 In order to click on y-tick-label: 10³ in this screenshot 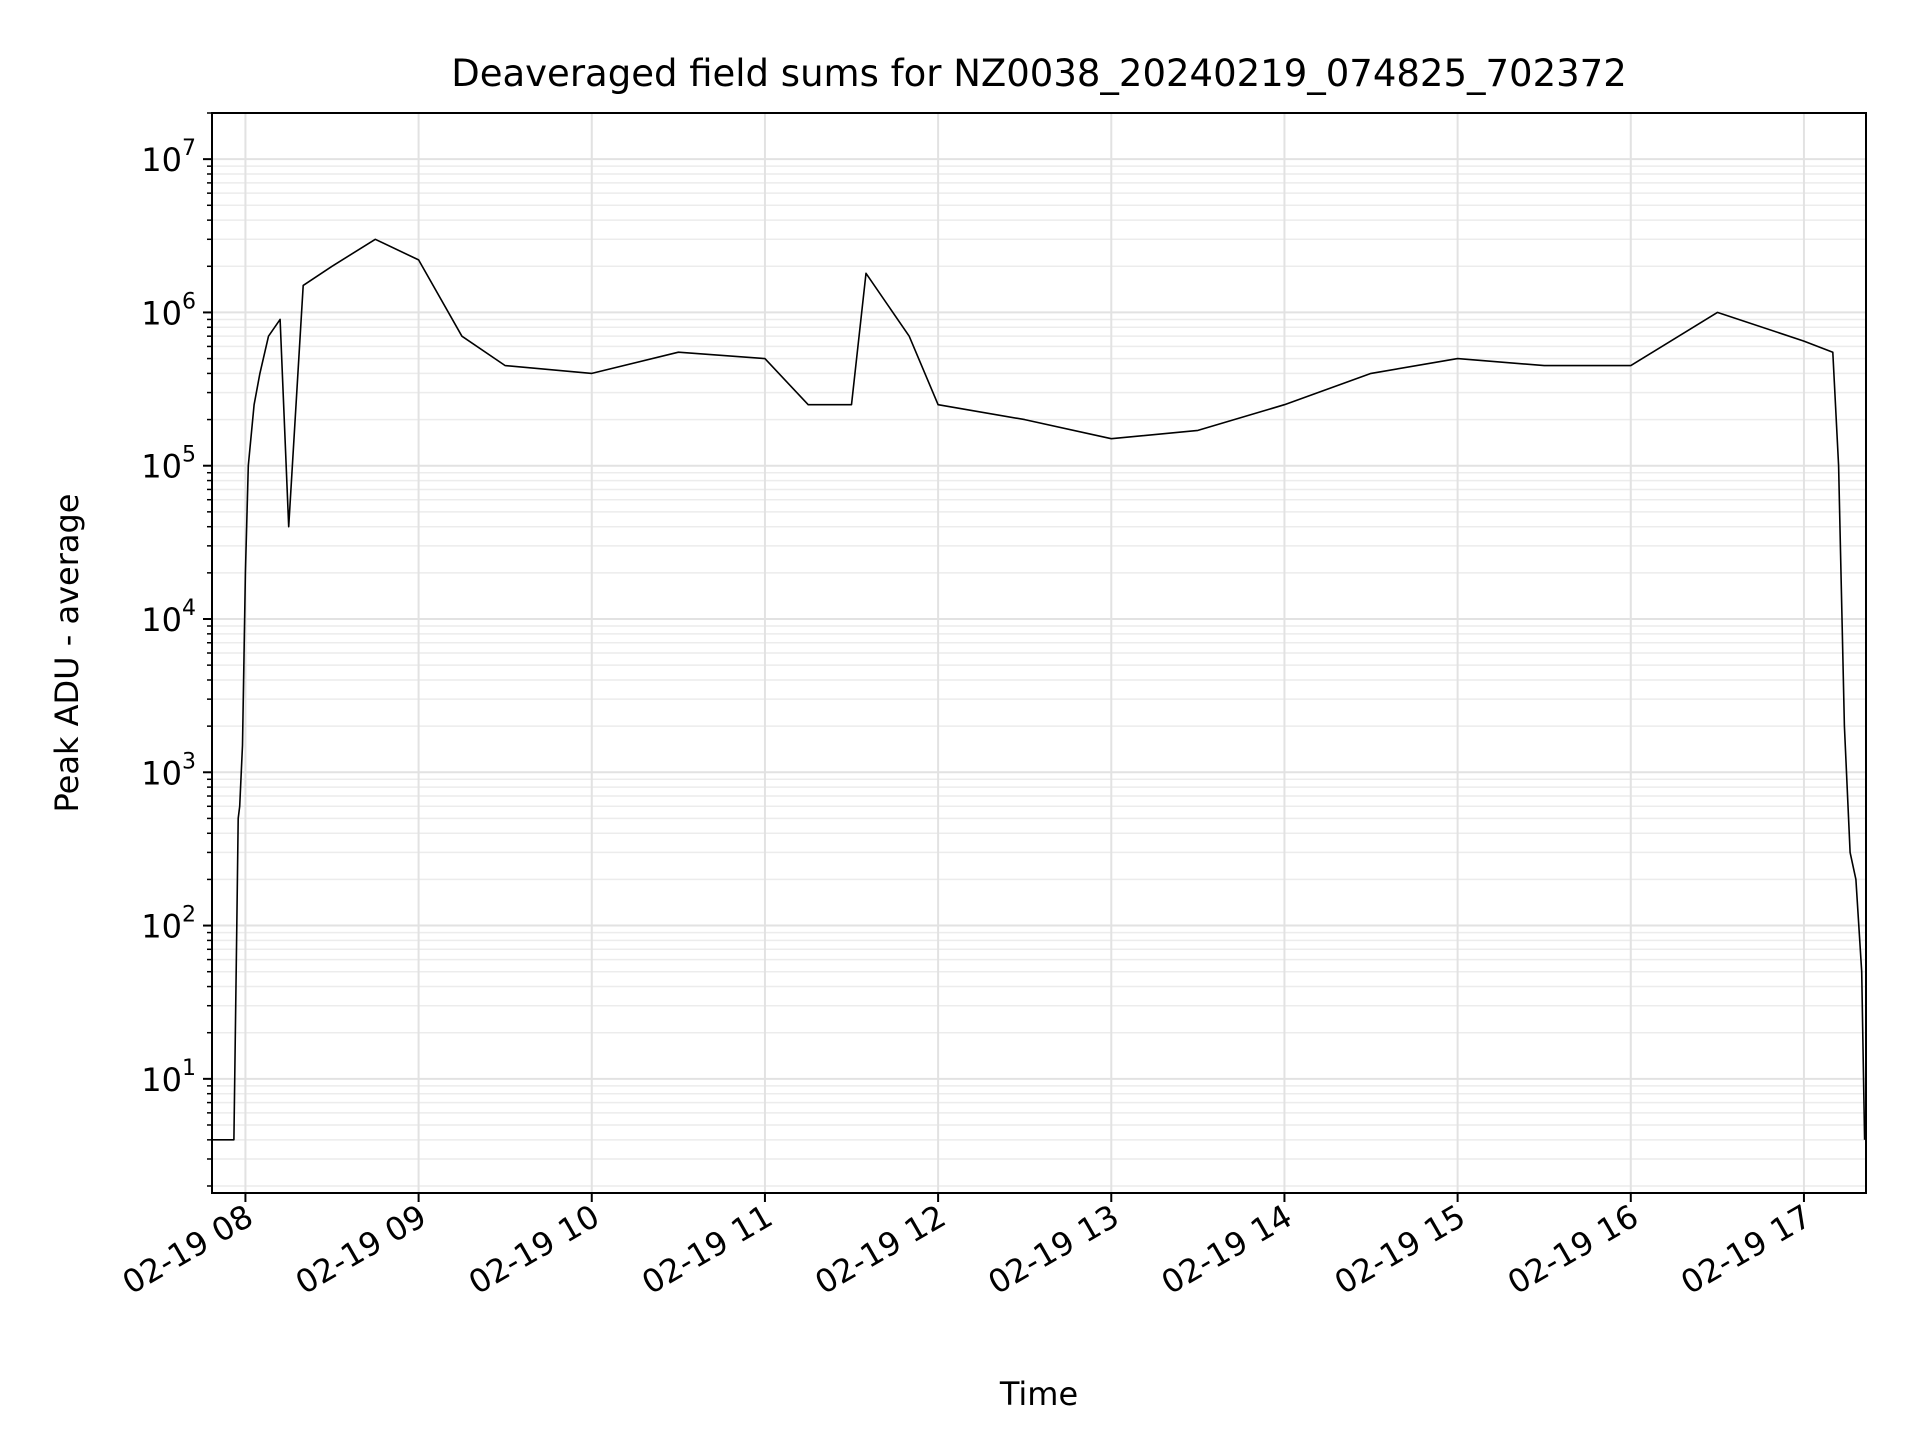, I will do `click(168, 770)`.